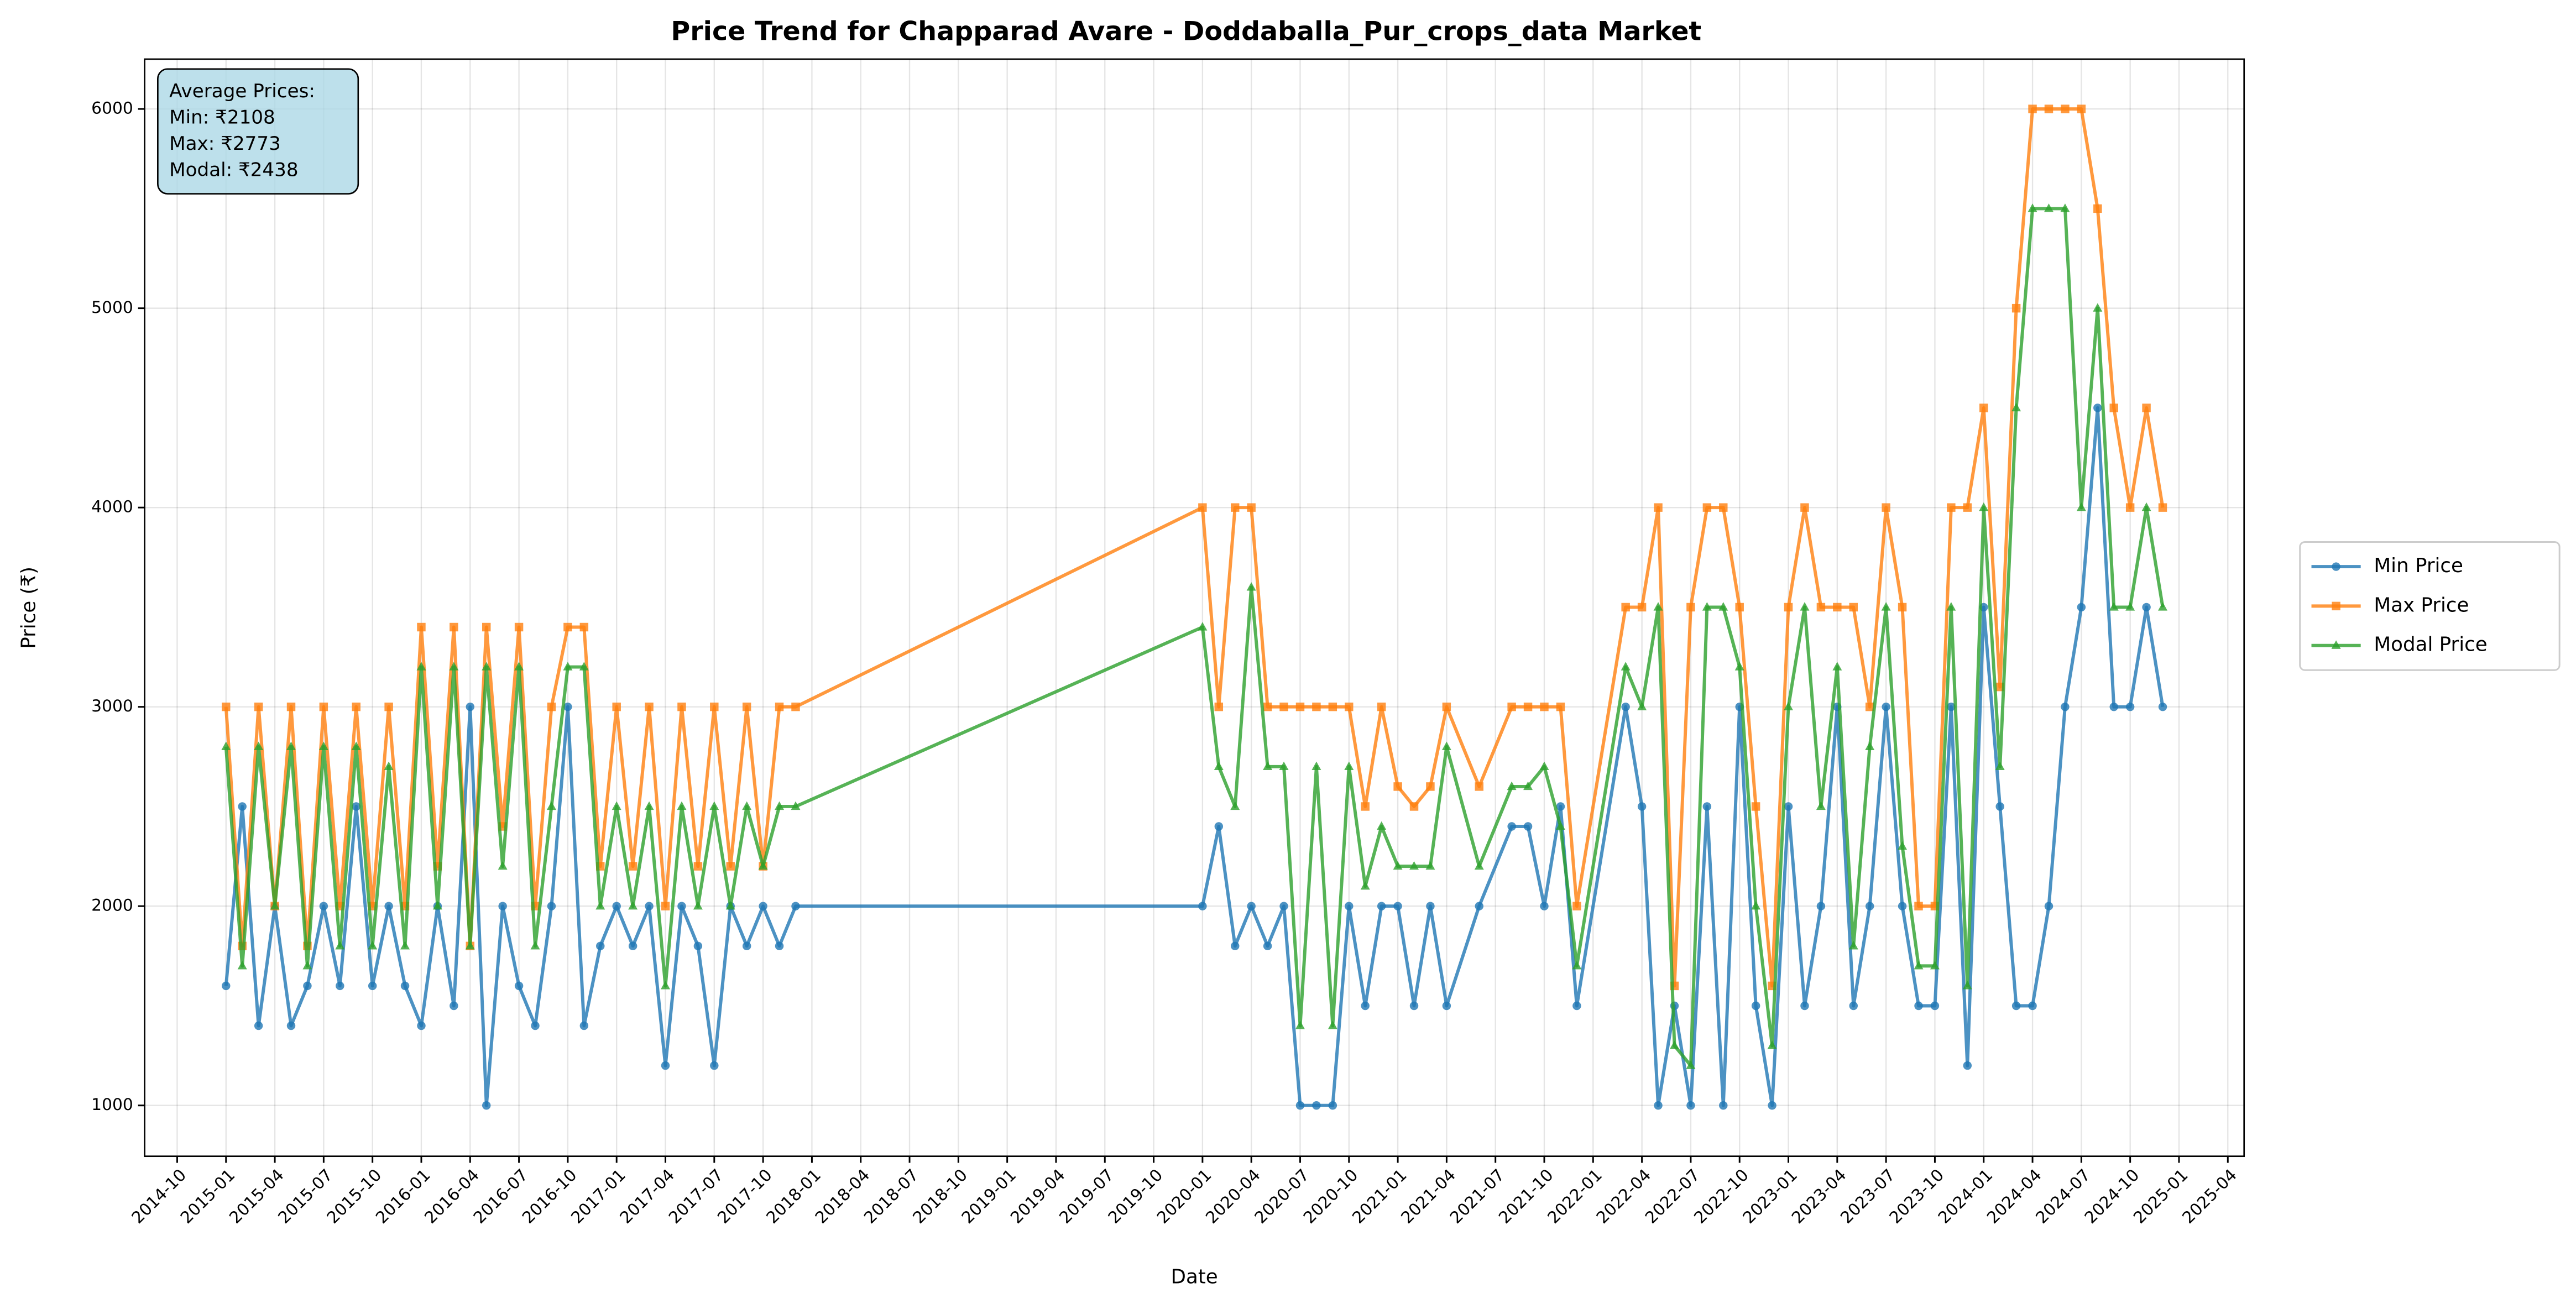  What do you see at coordinates (29, 608) in the screenshot?
I see `y-axis-label: Price (₹)` at bounding box center [29, 608].